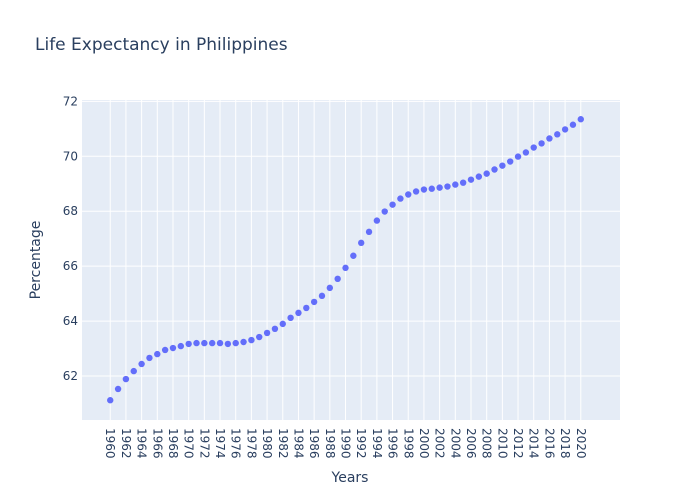 Image resolution: width=700 pixels, height=500 pixels. I want to click on x-tick-label: 2012, so click(518, 443).